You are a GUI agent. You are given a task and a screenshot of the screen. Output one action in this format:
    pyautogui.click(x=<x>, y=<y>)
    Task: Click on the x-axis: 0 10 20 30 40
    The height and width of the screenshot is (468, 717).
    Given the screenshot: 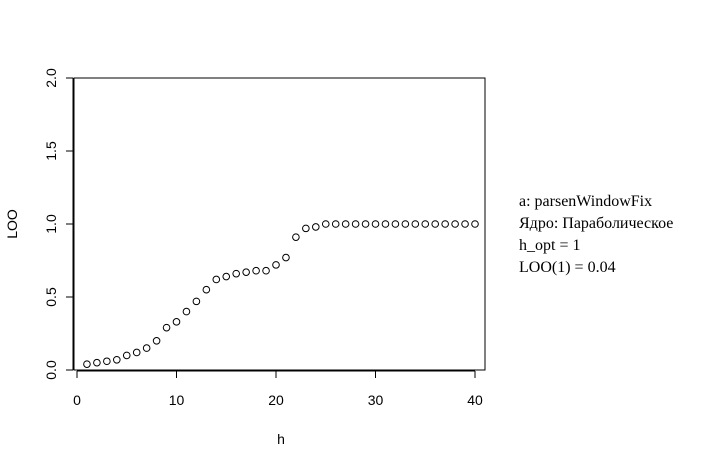 What is the action you would take?
    pyautogui.click(x=278, y=389)
    